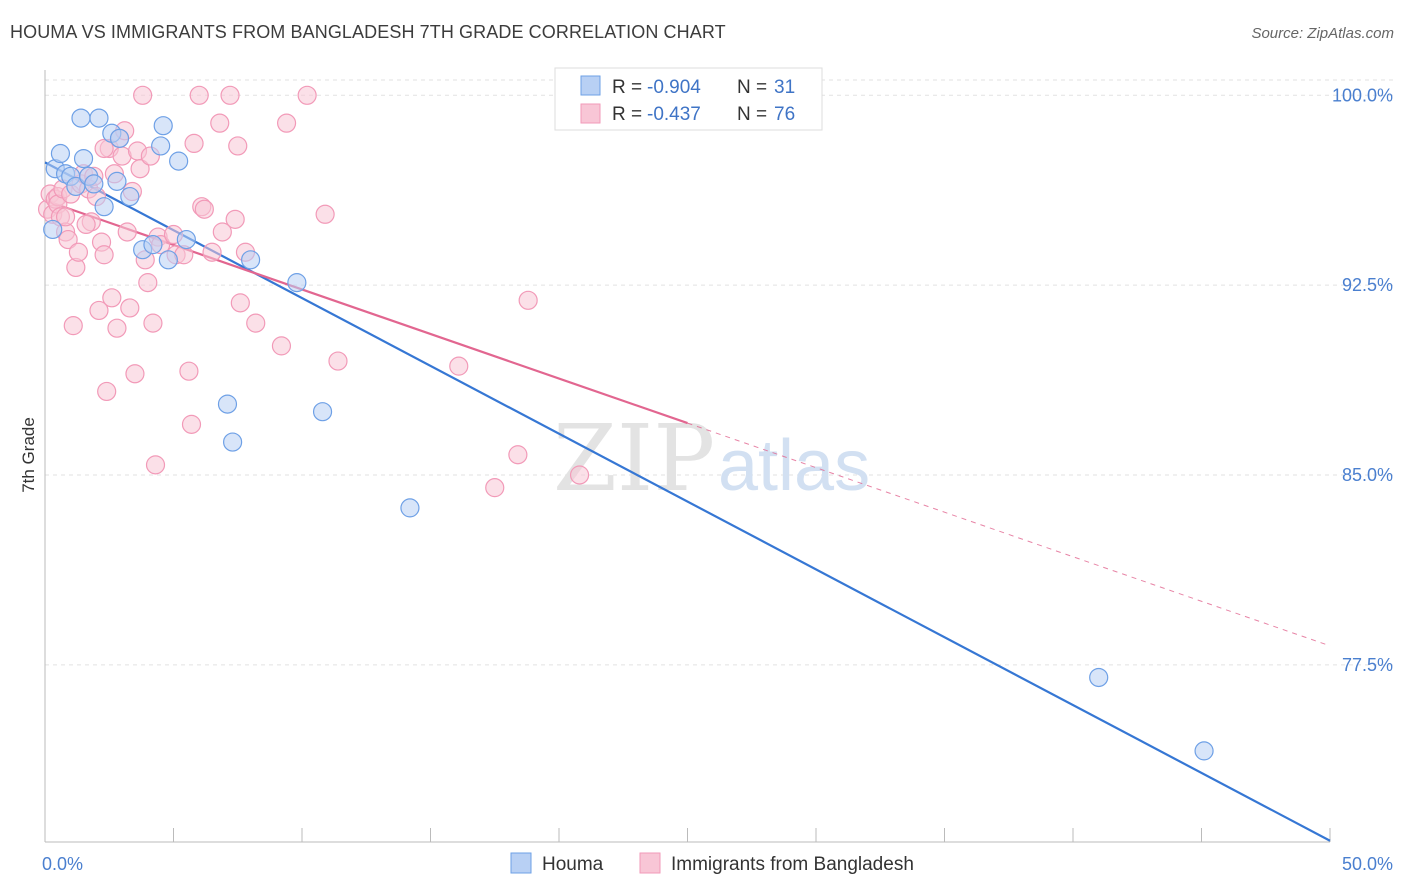 This screenshot has width=1406, height=892. I want to click on stats-legend: R = -0.904 N = 31 R = -0.437 N = 76, so click(688, 99).